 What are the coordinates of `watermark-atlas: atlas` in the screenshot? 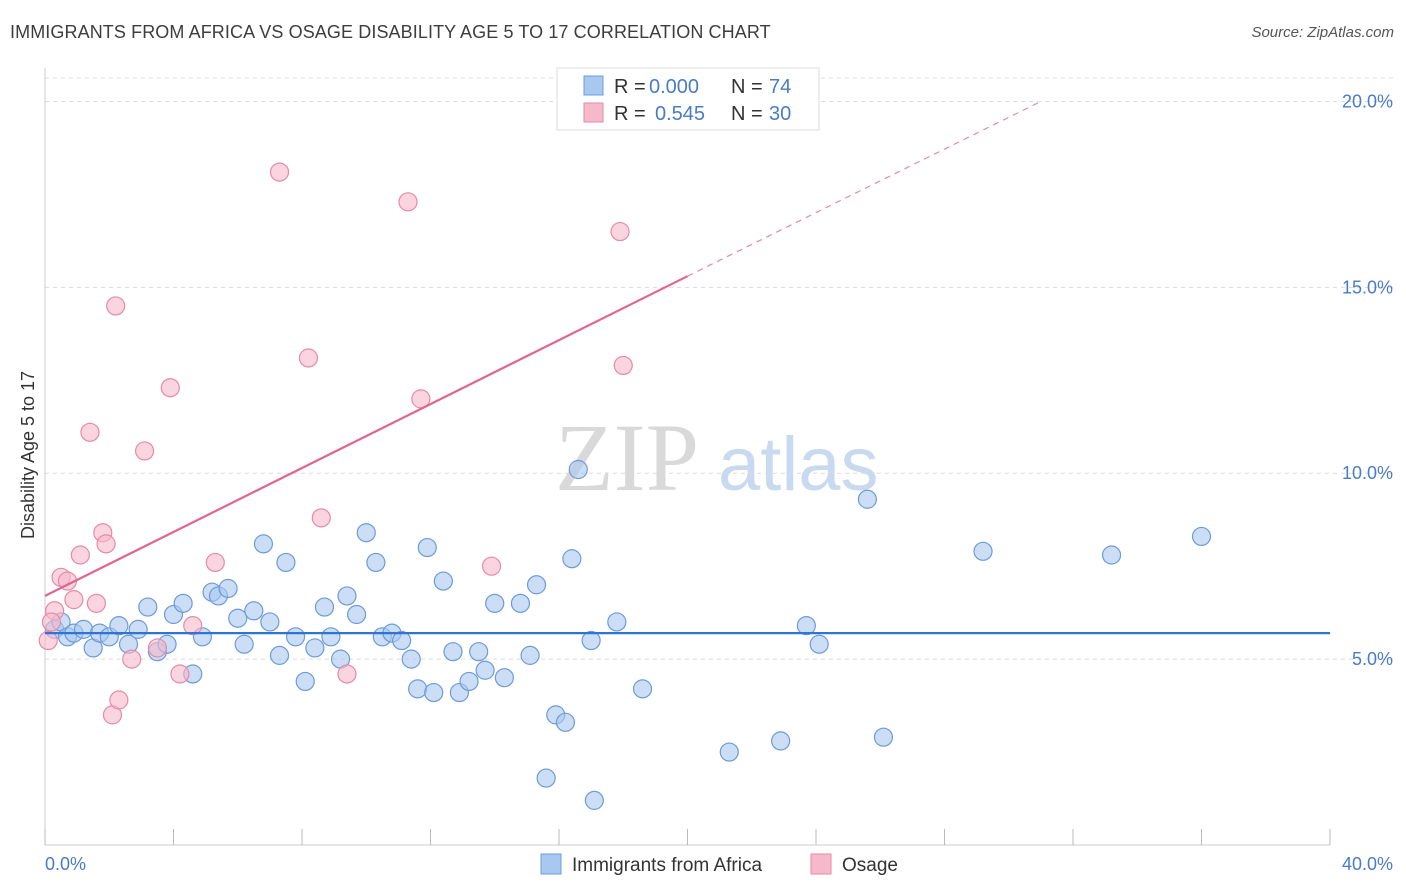 It's located at (798, 464).